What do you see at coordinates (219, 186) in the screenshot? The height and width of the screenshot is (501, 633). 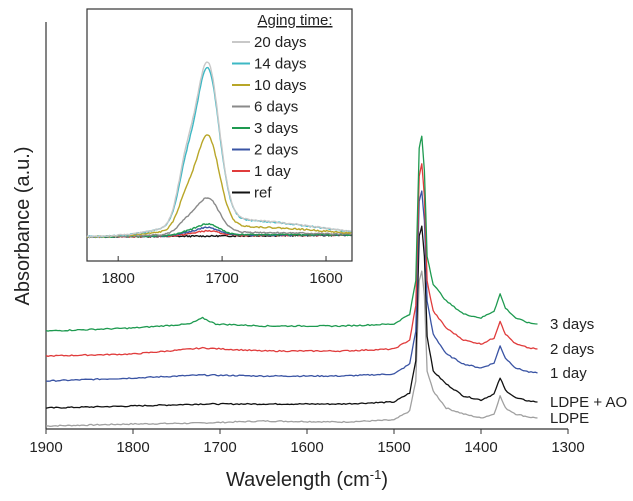 I see `inset-line-10-days` at bounding box center [219, 186].